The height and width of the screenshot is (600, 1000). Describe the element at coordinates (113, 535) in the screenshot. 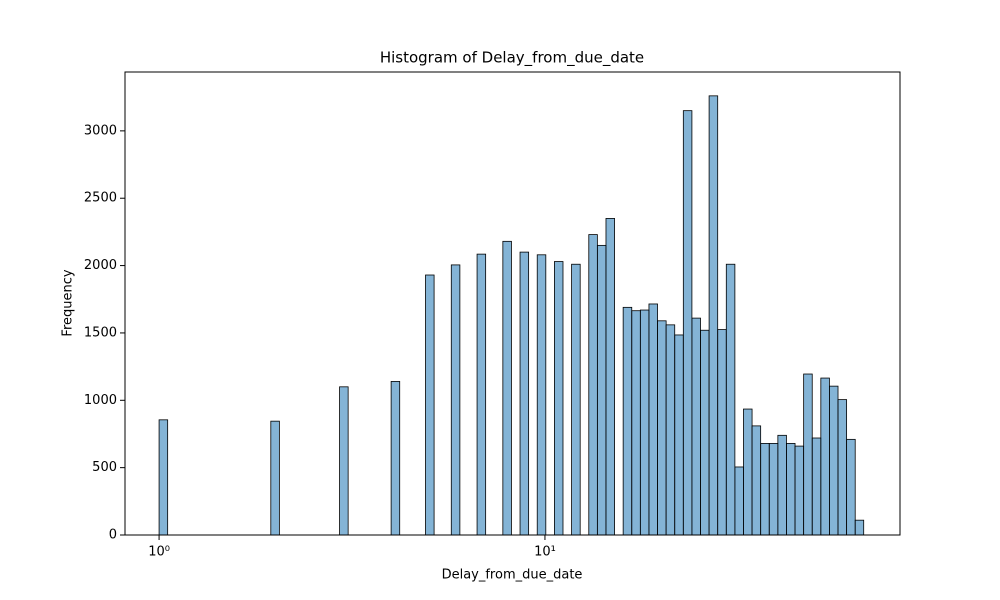

I see `y-tick-label: 0` at that location.